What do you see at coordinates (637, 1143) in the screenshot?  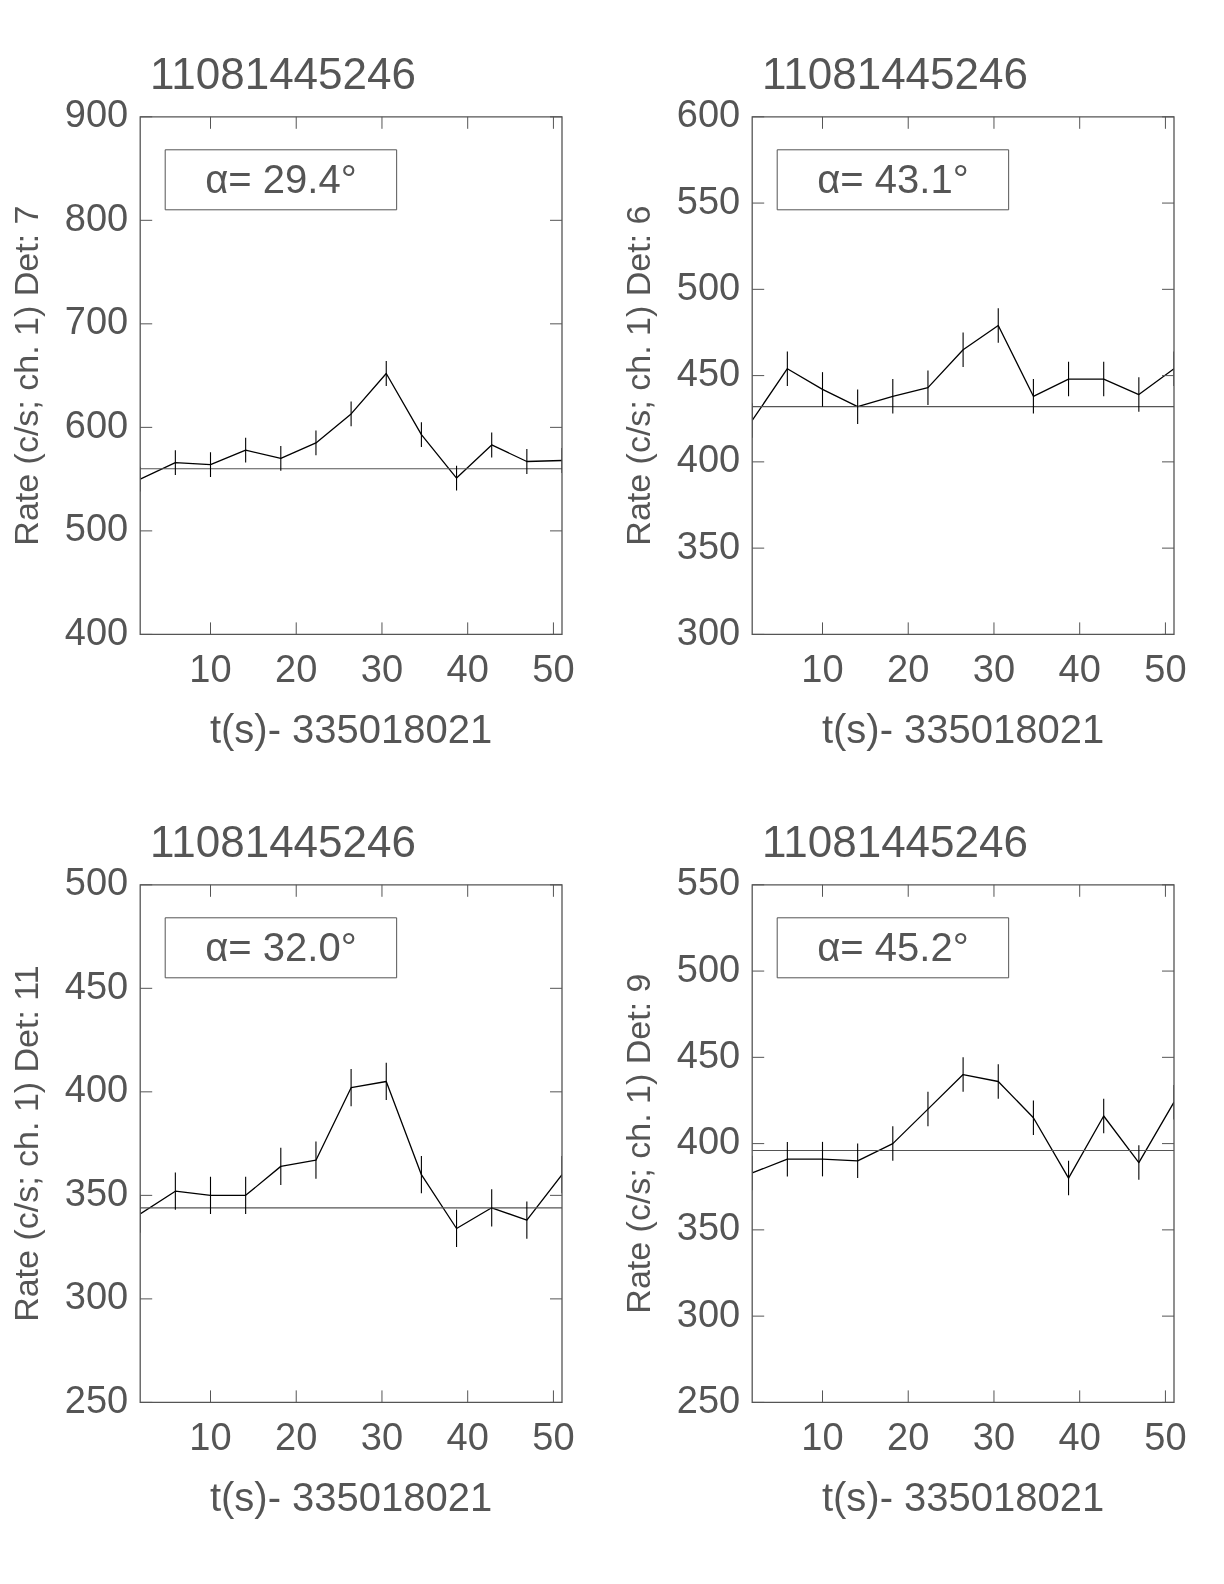 I see `y-axis-title: Rate (c/s; ch. 1) Det: 9` at bounding box center [637, 1143].